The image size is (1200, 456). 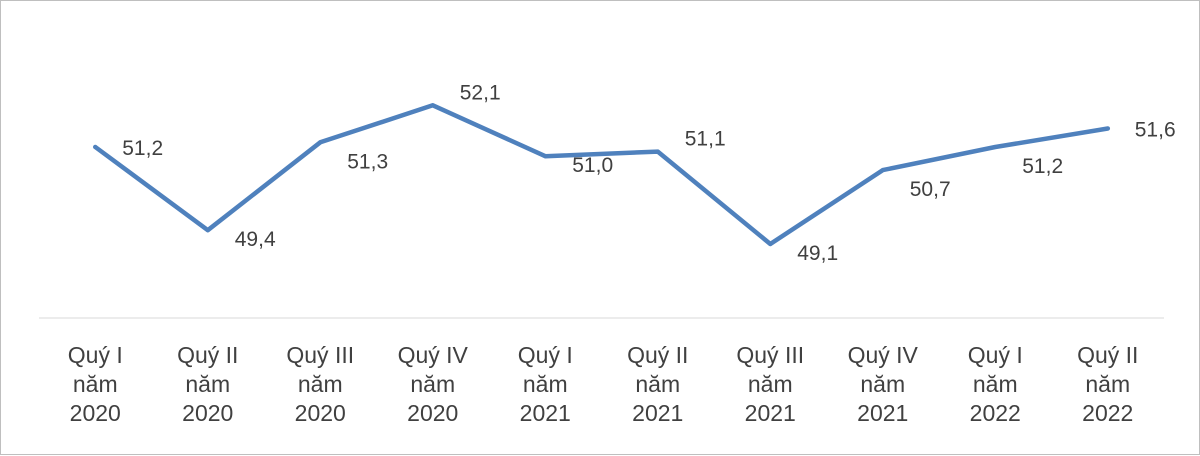 What do you see at coordinates (207, 384) in the screenshot?
I see `x-tick-label: Quý II năm 2020` at bounding box center [207, 384].